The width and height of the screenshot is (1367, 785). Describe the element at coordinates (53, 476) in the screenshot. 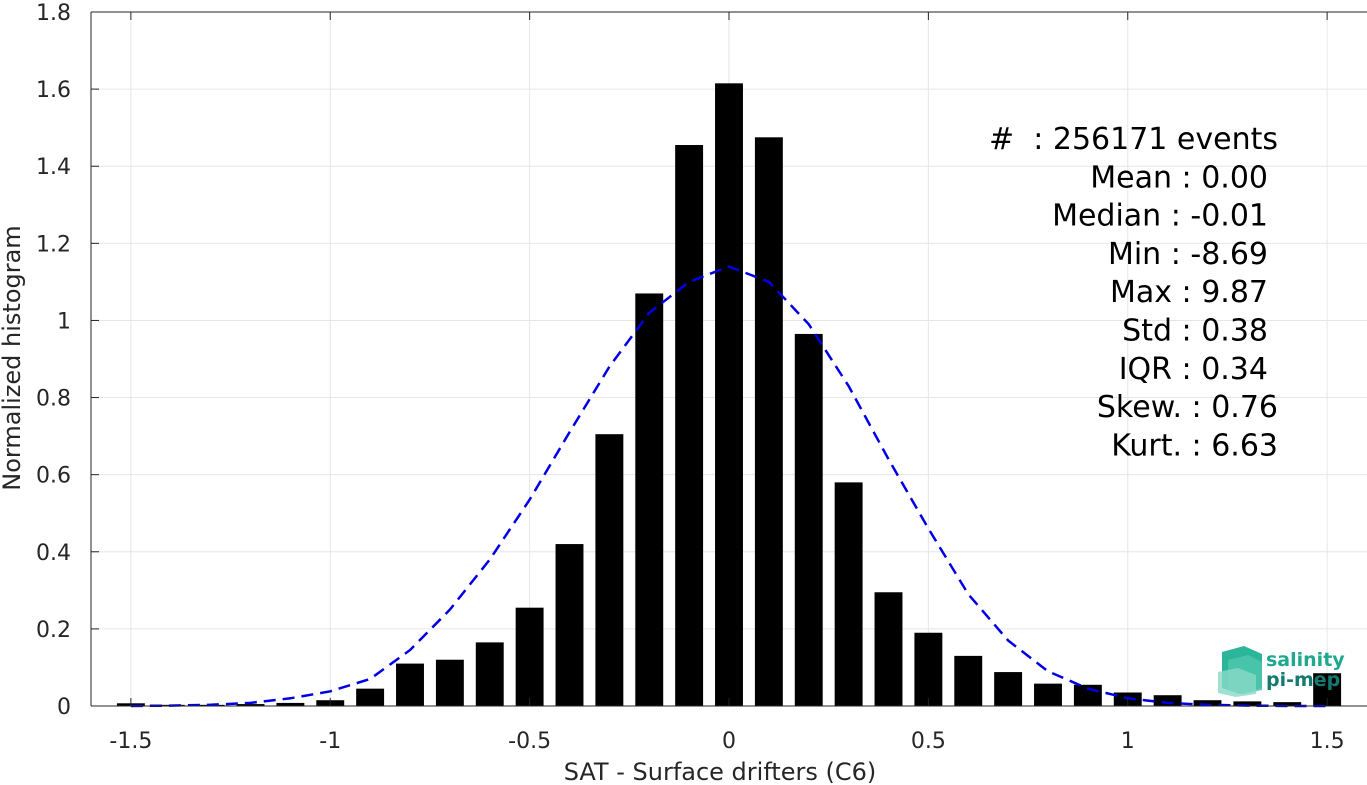

I see `y-tick-label: 0.6` at that location.